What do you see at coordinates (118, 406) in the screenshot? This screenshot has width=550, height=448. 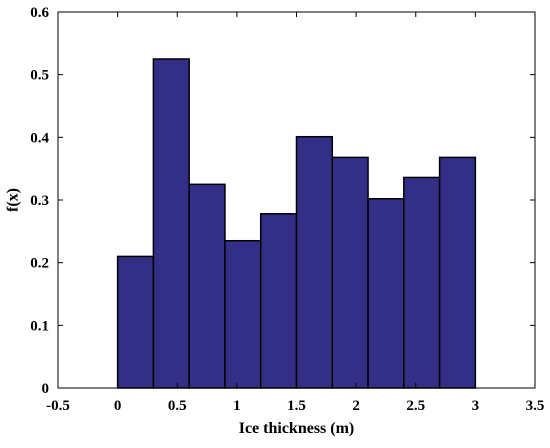 I see `x-tick-label: 0` at bounding box center [118, 406].